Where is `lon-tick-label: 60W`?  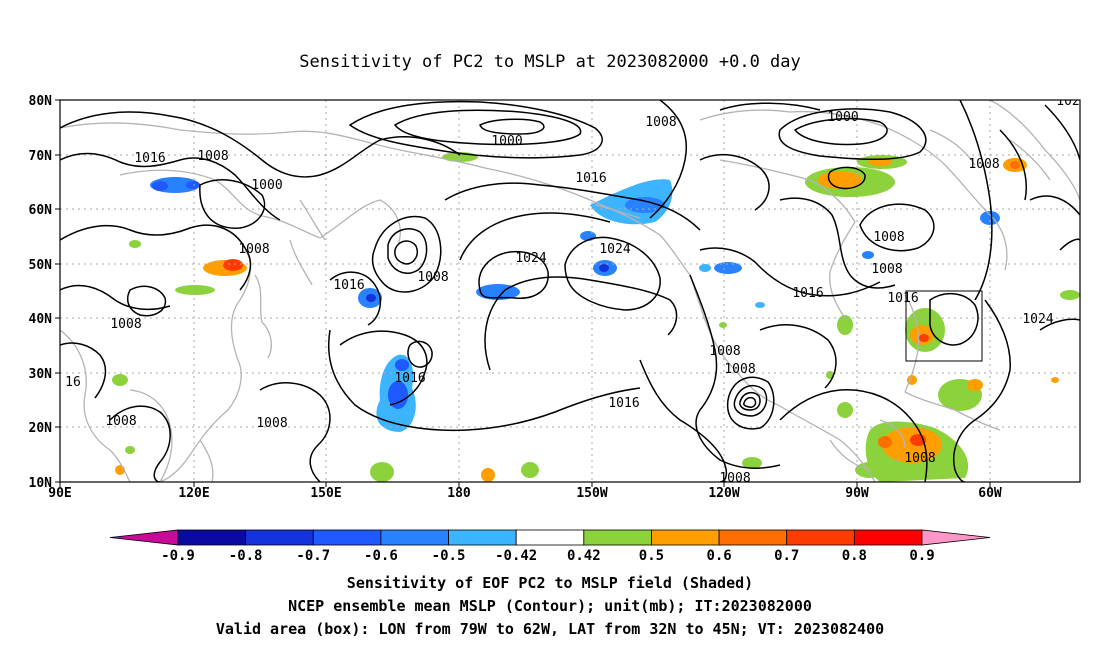
lon-tick-label: 60W is located at coordinates (990, 493).